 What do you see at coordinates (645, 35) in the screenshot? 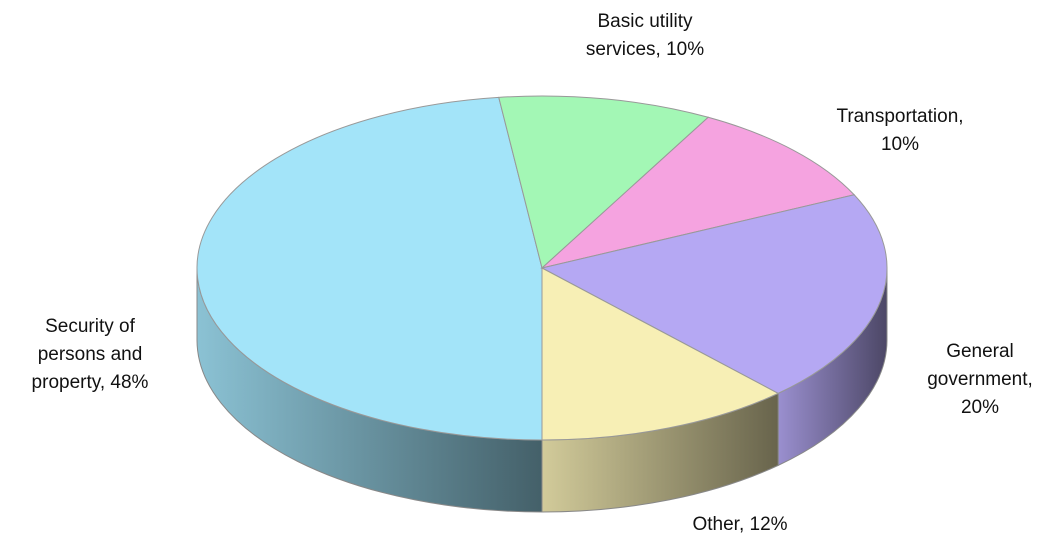
I see `data-label: Basic utility services, 10%` at bounding box center [645, 35].